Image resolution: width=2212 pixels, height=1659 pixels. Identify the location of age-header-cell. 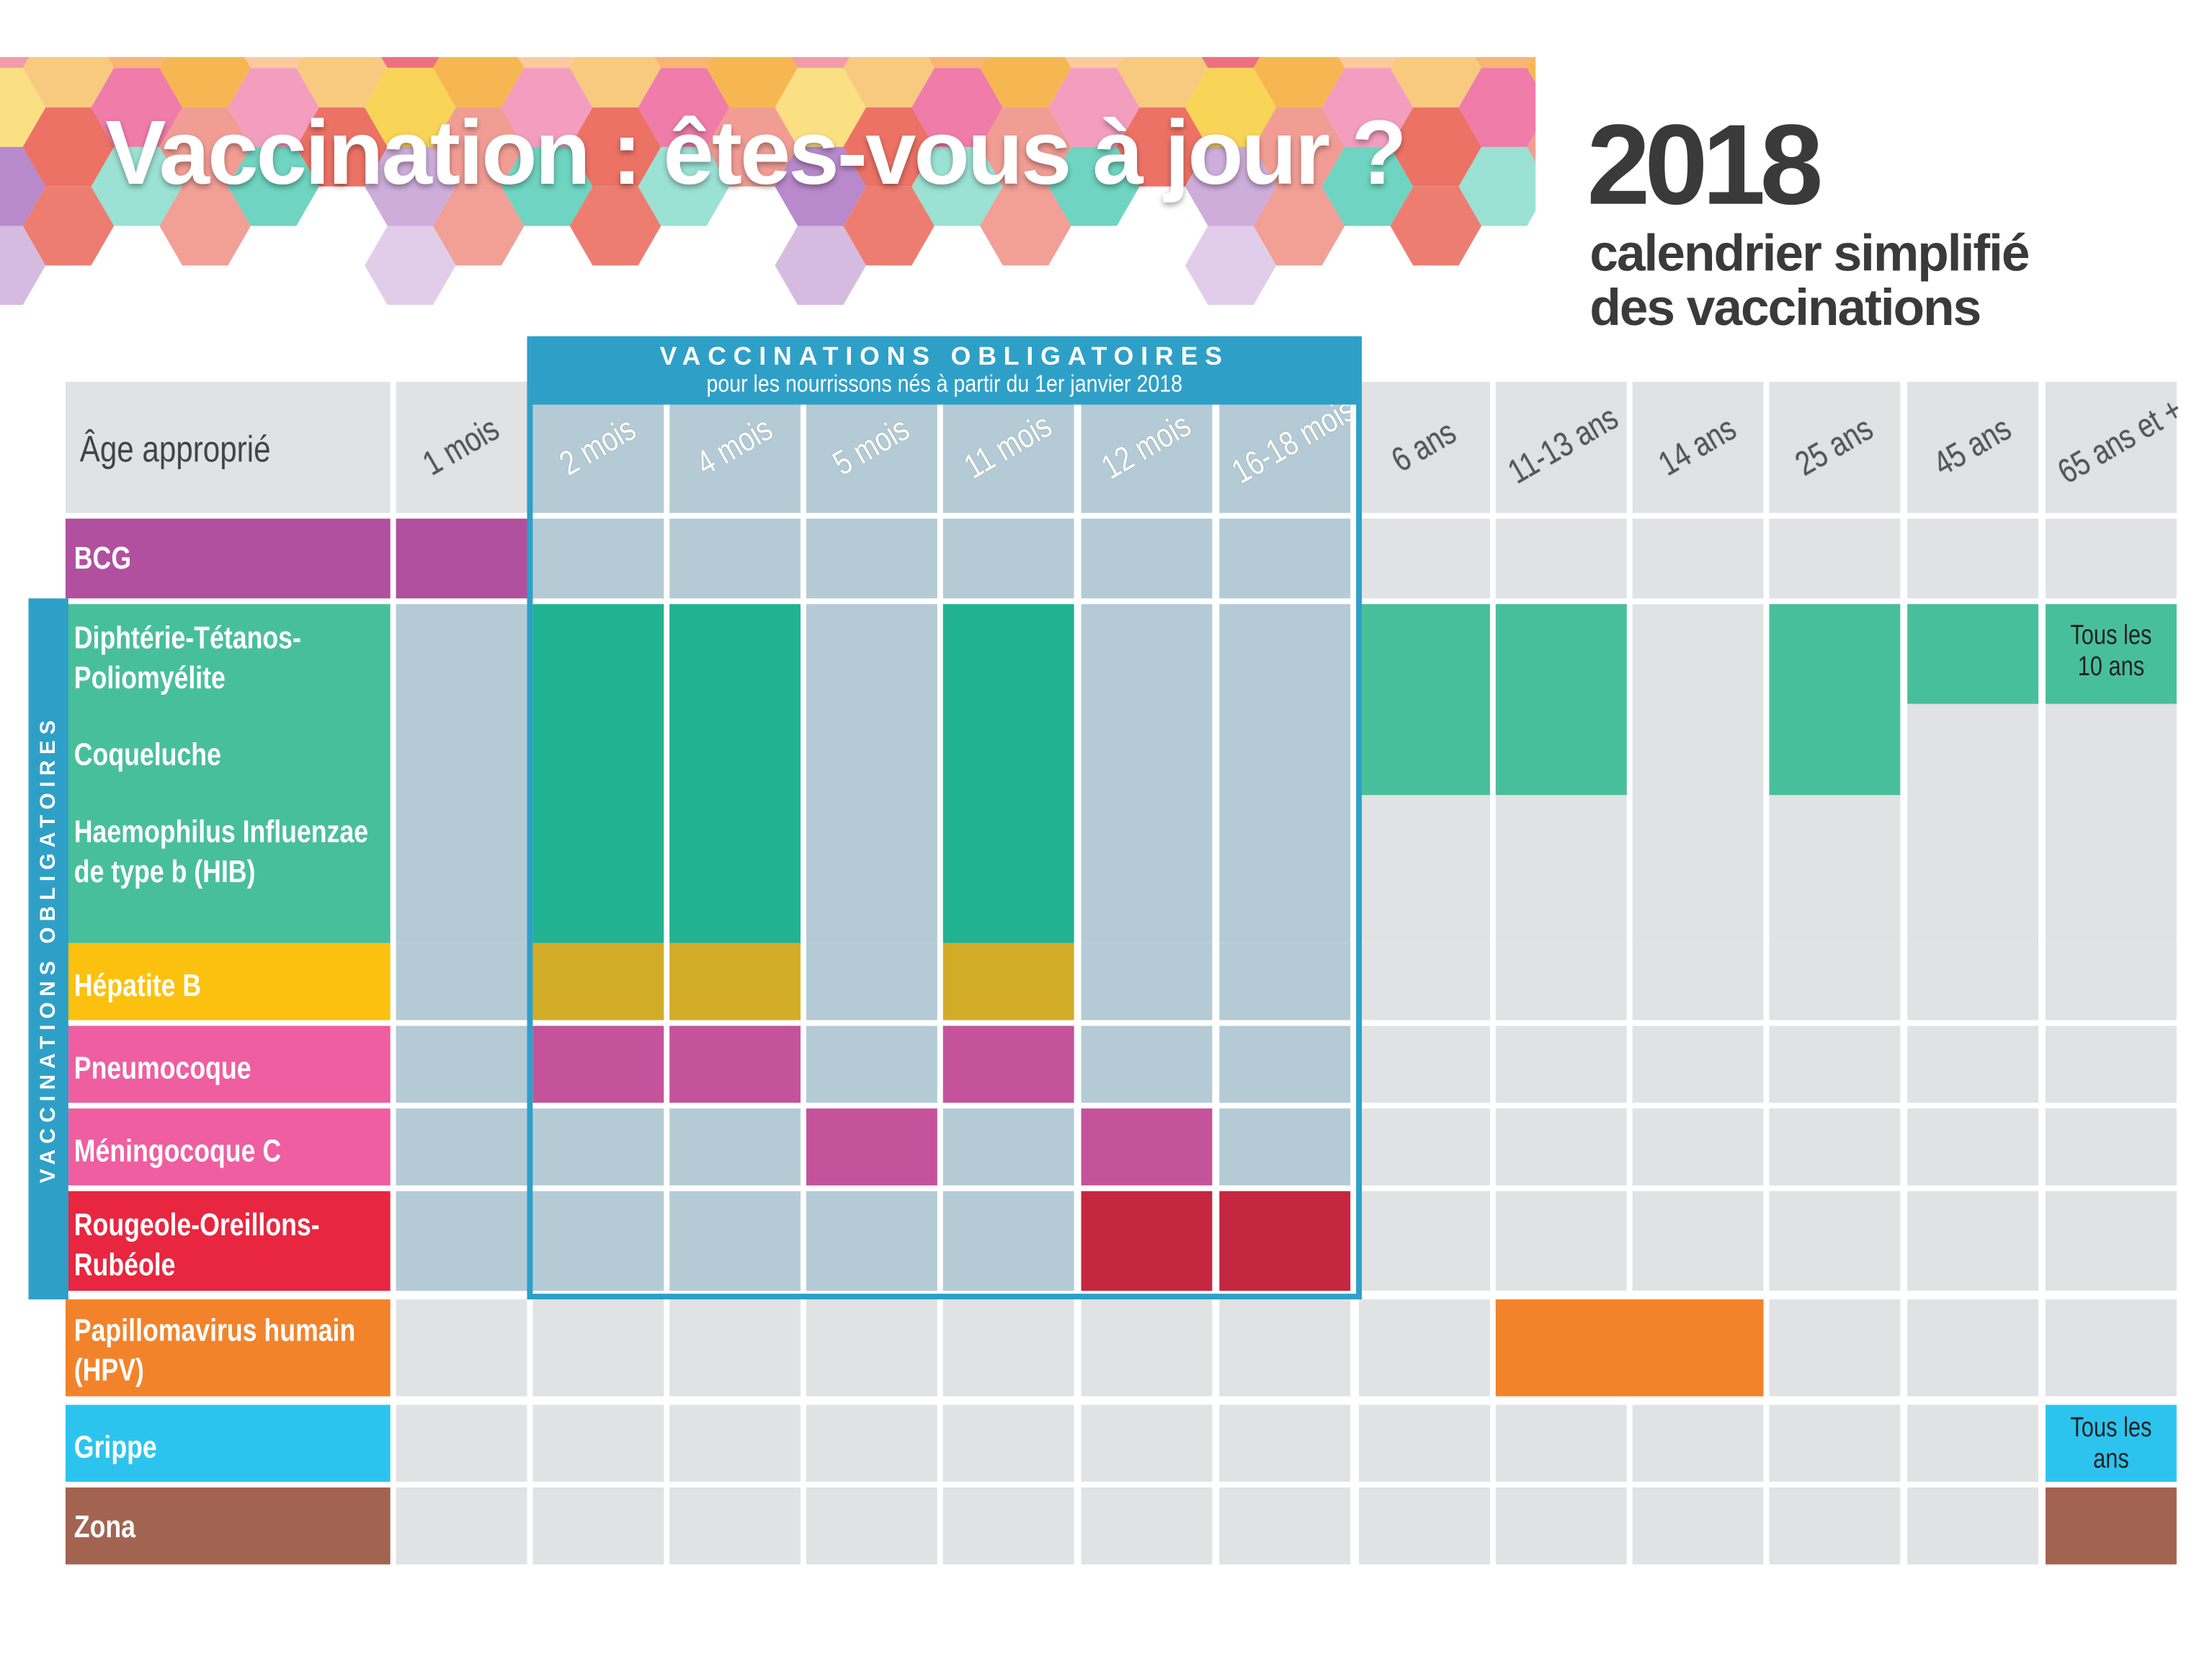
(228, 447).